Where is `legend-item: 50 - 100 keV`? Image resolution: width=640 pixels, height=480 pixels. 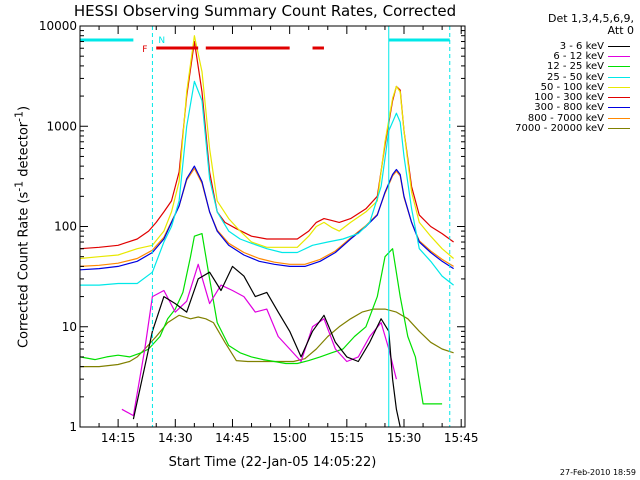 legend-item: 50 - 100 keV is located at coordinates (558, 87).